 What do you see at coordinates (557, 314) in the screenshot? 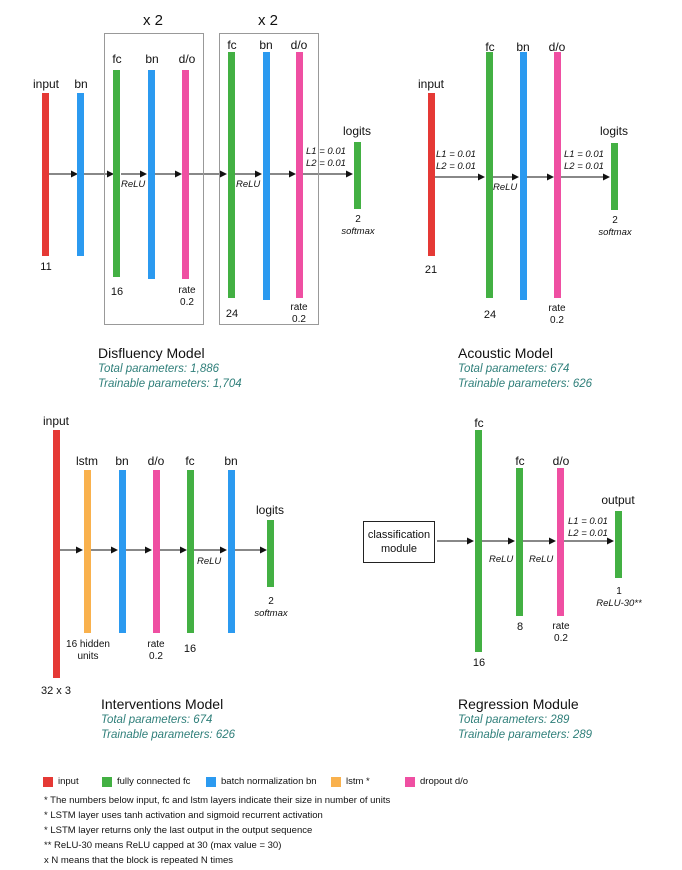
I see `acoustic-rate: rate 0.2` at bounding box center [557, 314].